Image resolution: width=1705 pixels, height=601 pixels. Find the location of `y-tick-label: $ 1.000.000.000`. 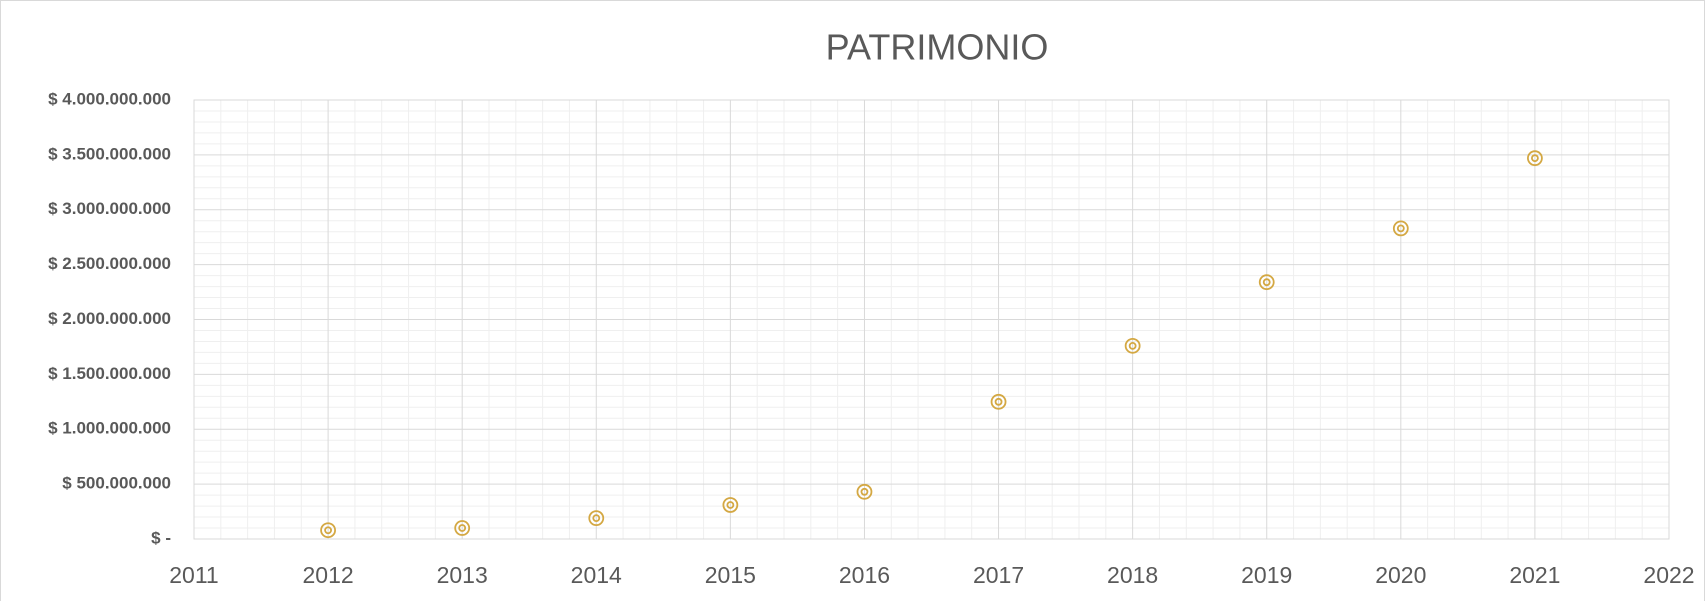

y-tick-label: $ 1.000.000.000 is located at coordinates (109, 428).